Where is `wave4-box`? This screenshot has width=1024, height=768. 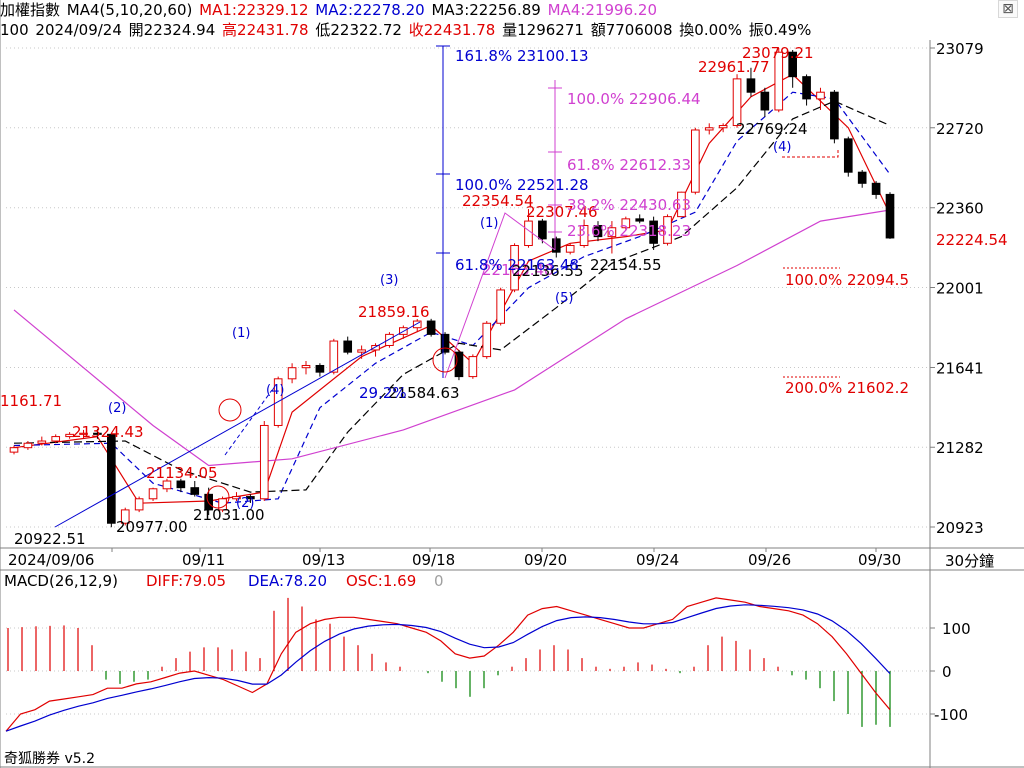
wave4-box is located at coordinates (810, 153).